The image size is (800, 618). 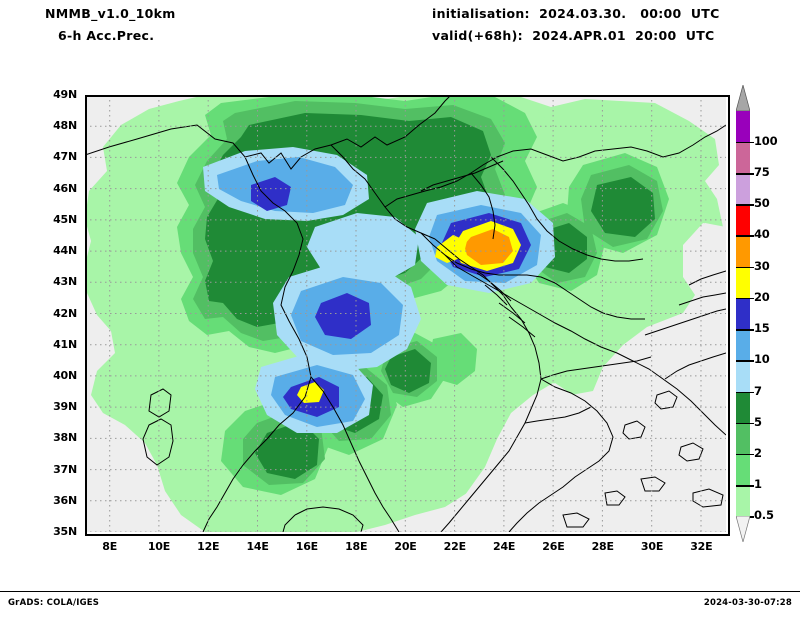 I want to click on lat-tick-label: 46N, so click(x=65, y=188).